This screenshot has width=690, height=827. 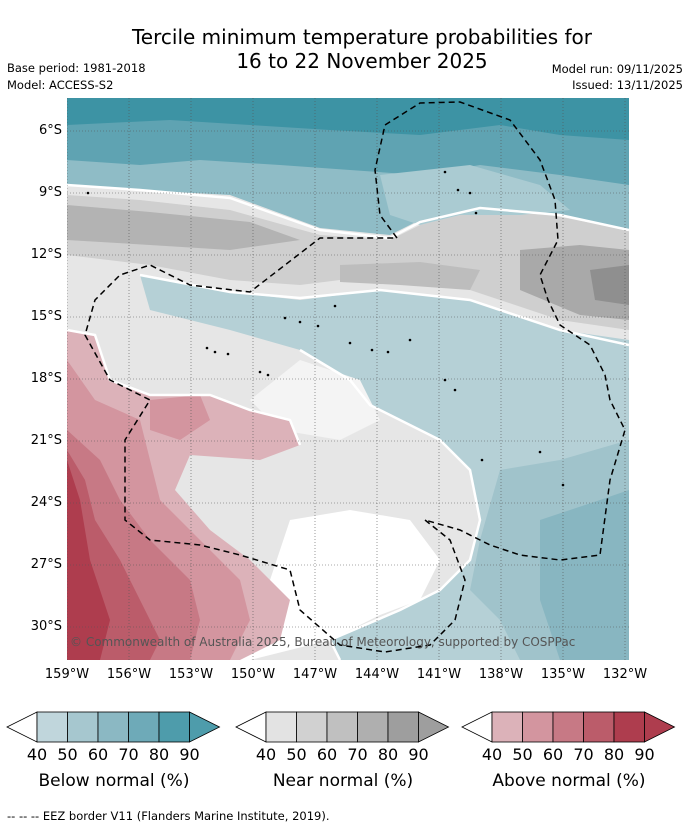 What do you see at coordinates (439, 674) in the screenshot?
I see `longitude-tick-label: 141°W` at bounding box center [439, 674].